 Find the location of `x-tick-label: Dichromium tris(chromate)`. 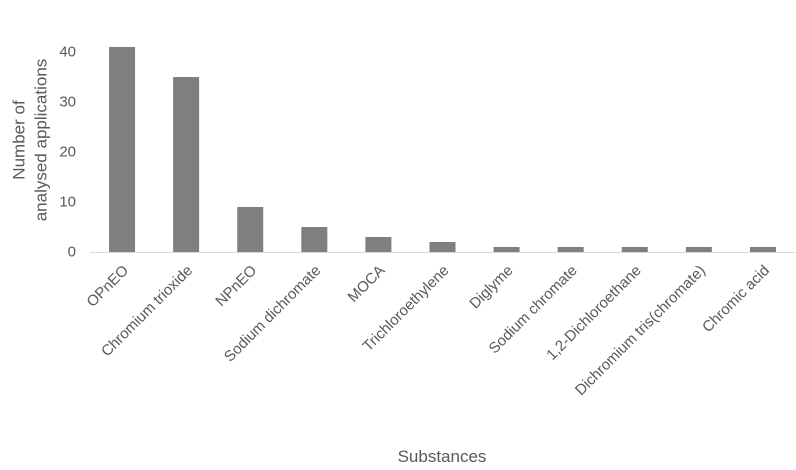

x-tick-label: Dichromium tris(chromate) is located at coordinates (640, 330).